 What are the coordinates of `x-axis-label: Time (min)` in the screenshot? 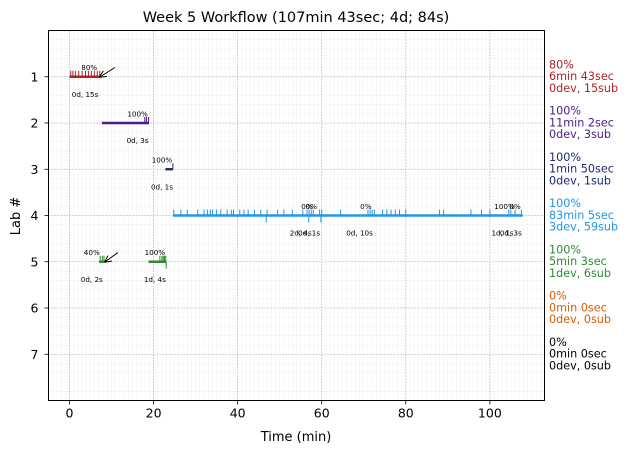 It's located at (296, 437).